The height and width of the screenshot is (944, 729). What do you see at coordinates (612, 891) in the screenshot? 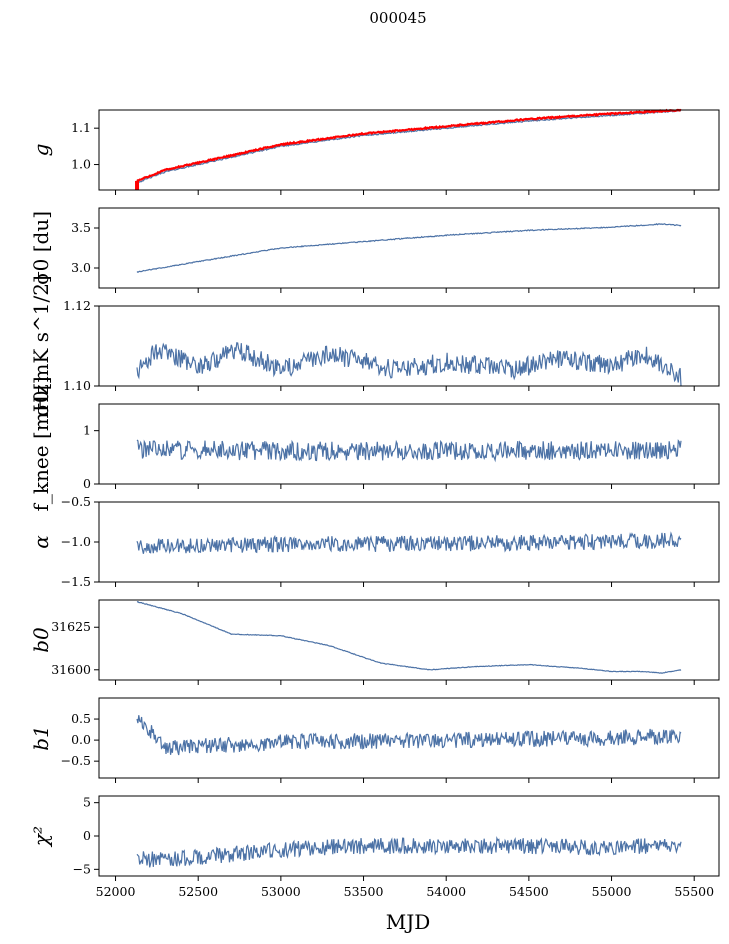
I see `x-tick-label: 55000` at bounding box center [612, 891].